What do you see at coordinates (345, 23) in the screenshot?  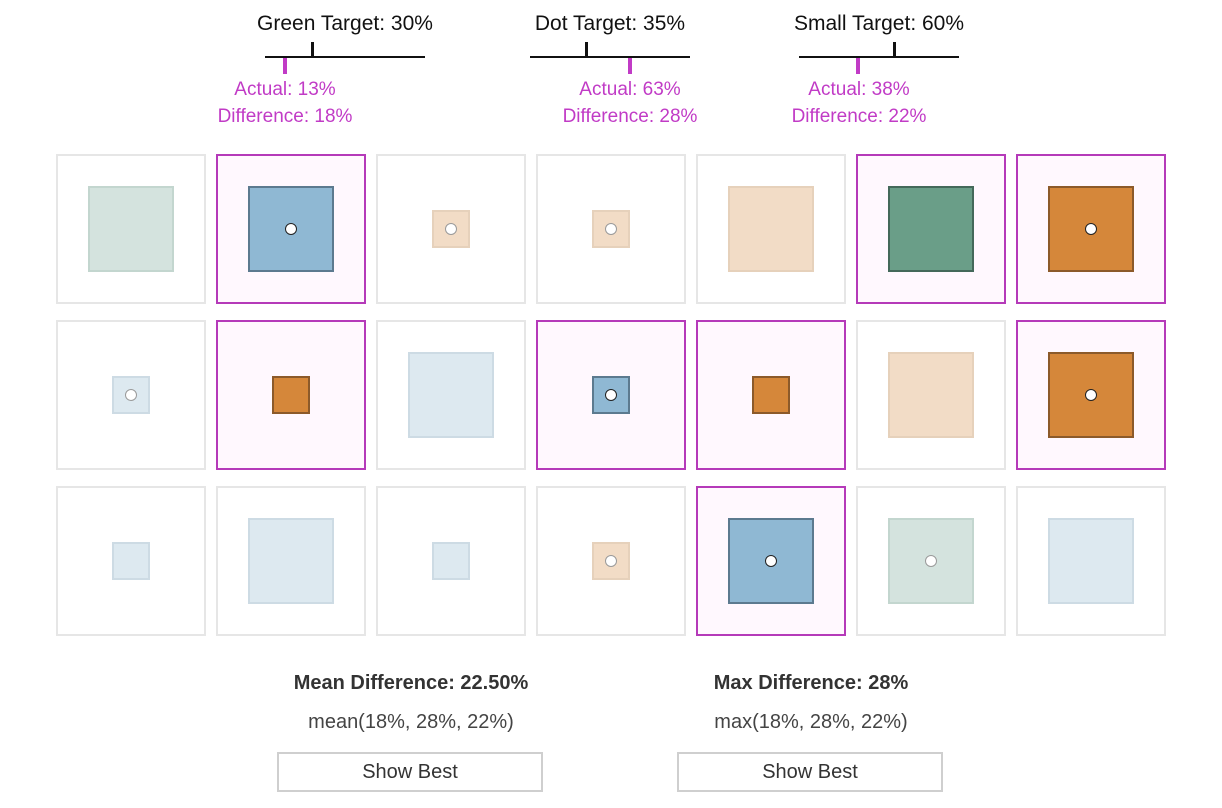 I see `gauge-title: Green Target: 30%` at bounding box center [345, 23].